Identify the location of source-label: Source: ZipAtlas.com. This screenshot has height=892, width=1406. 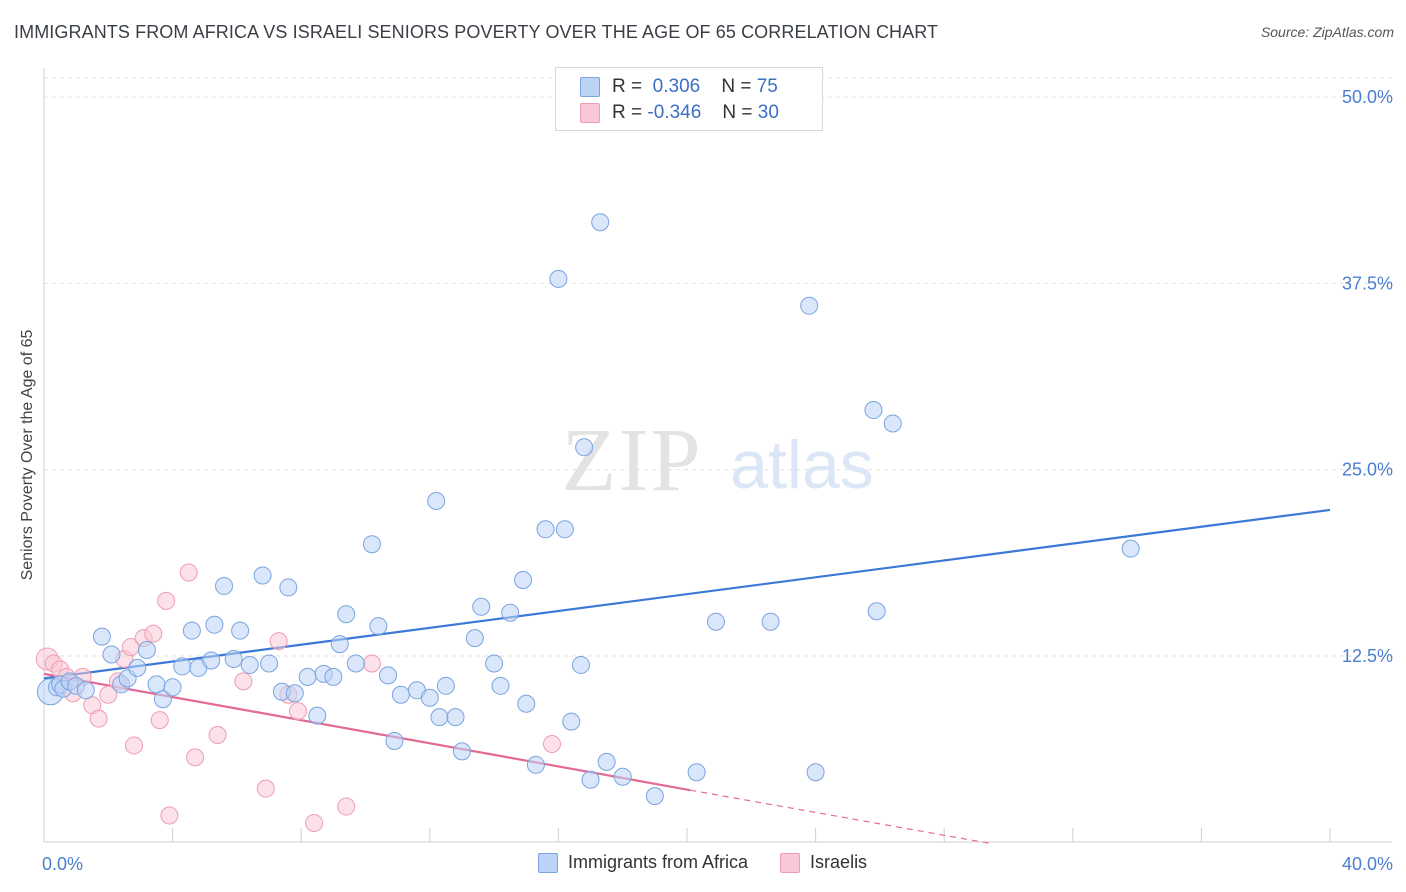
(1327, 32).